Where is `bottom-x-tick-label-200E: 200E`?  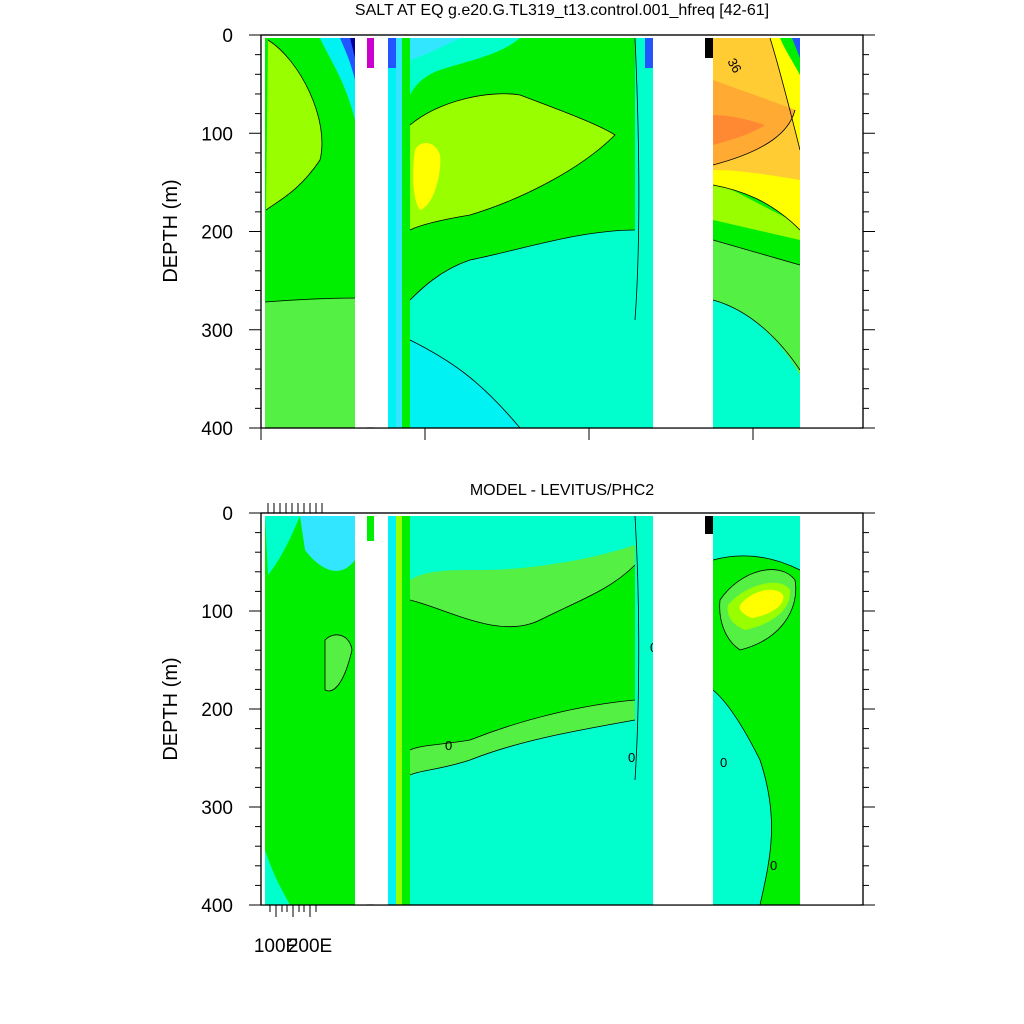 bottom-x-tick-label-200E: 200E is located at coordinates (310, 946).